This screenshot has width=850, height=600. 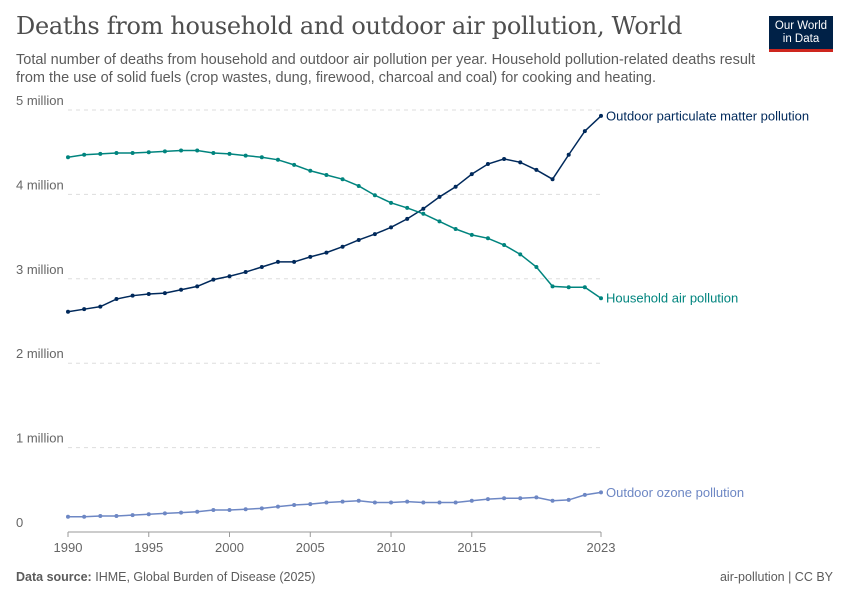 I want to click on y-tick-label: 4 million, so click(x=40, y=184).